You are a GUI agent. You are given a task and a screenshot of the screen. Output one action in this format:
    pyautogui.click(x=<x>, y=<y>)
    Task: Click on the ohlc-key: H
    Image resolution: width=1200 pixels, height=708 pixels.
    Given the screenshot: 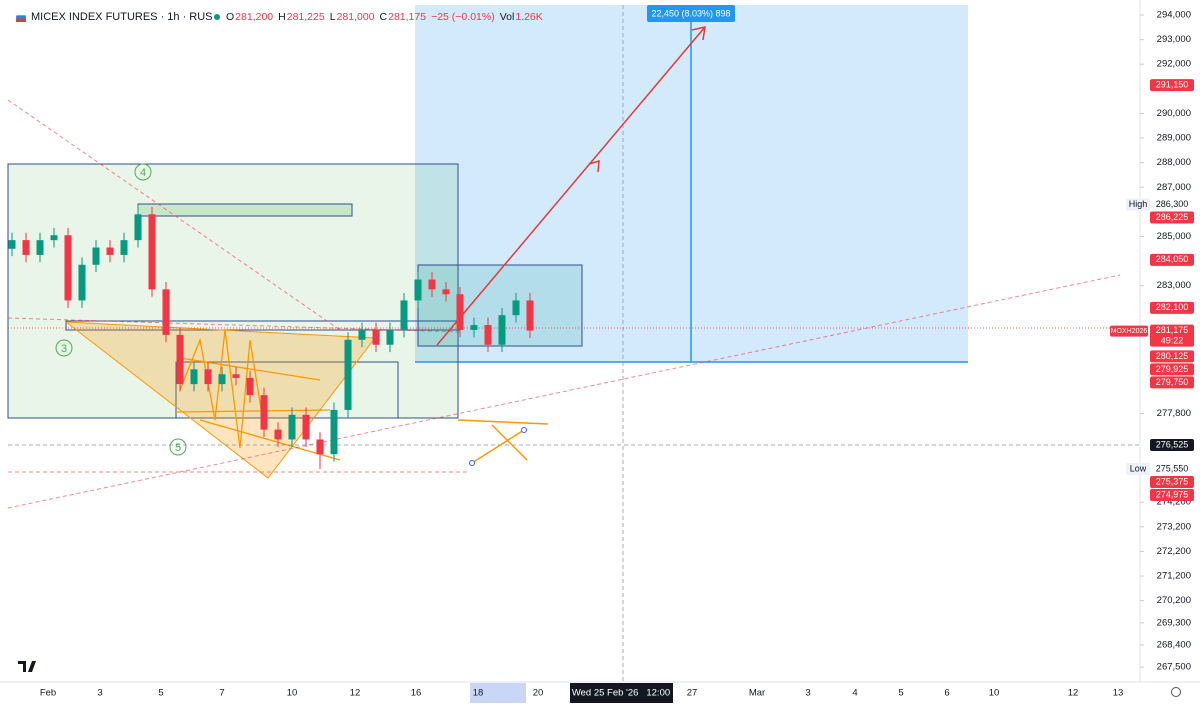 What is the action you would take?
    pyautogui.click(x=282, y=17)
    